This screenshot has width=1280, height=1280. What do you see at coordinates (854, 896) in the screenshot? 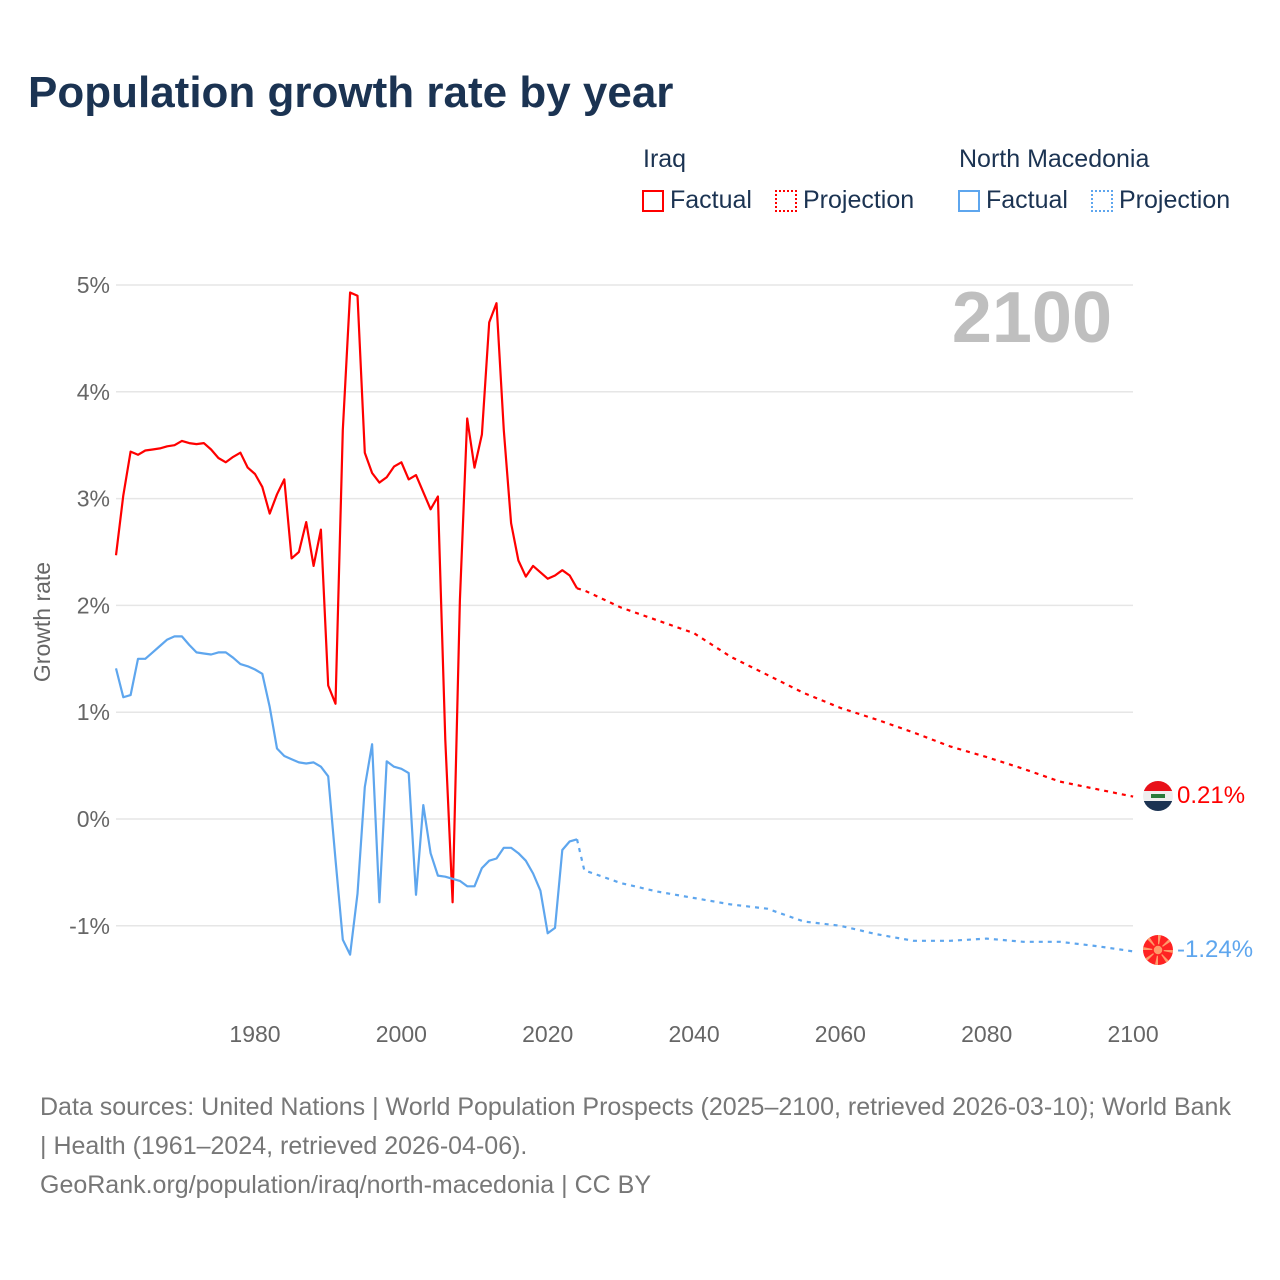
I see `series-line-north-macedonia-projection` at bounding box center [854, 896].